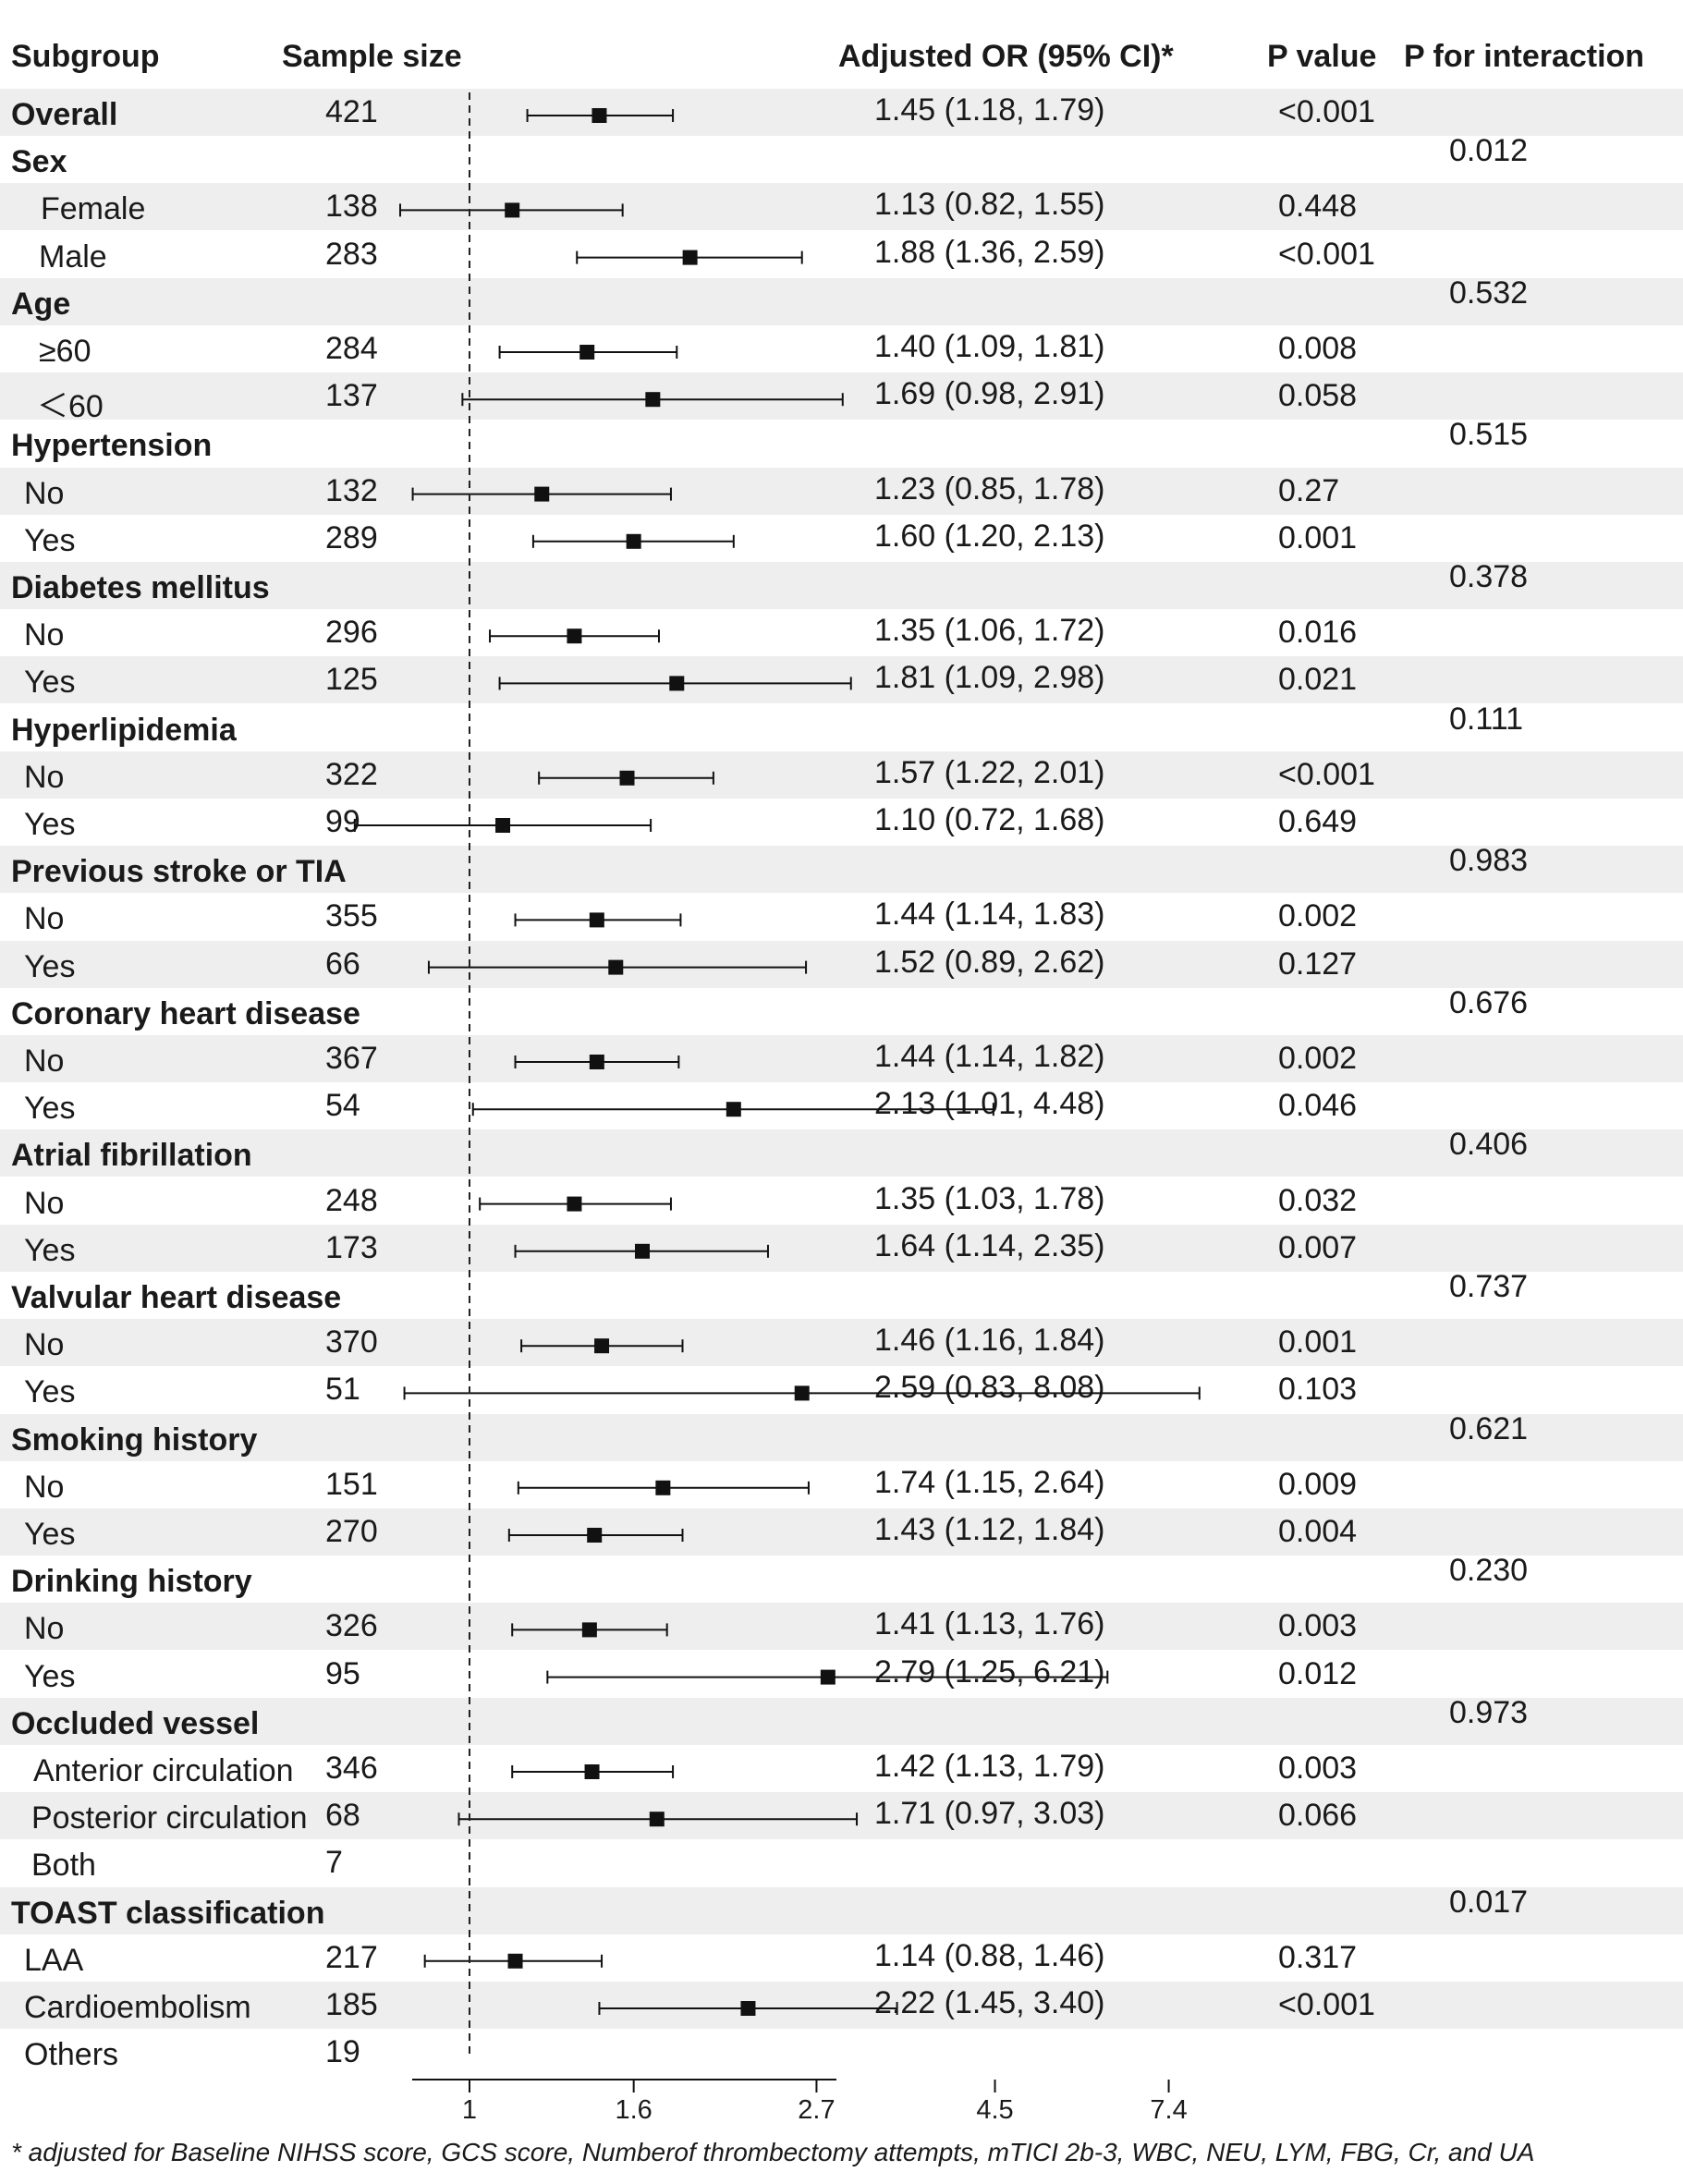 This screenshot has height=2184, width=1683. I want to click on group-label: TOAST classification, so click(168, 1913).